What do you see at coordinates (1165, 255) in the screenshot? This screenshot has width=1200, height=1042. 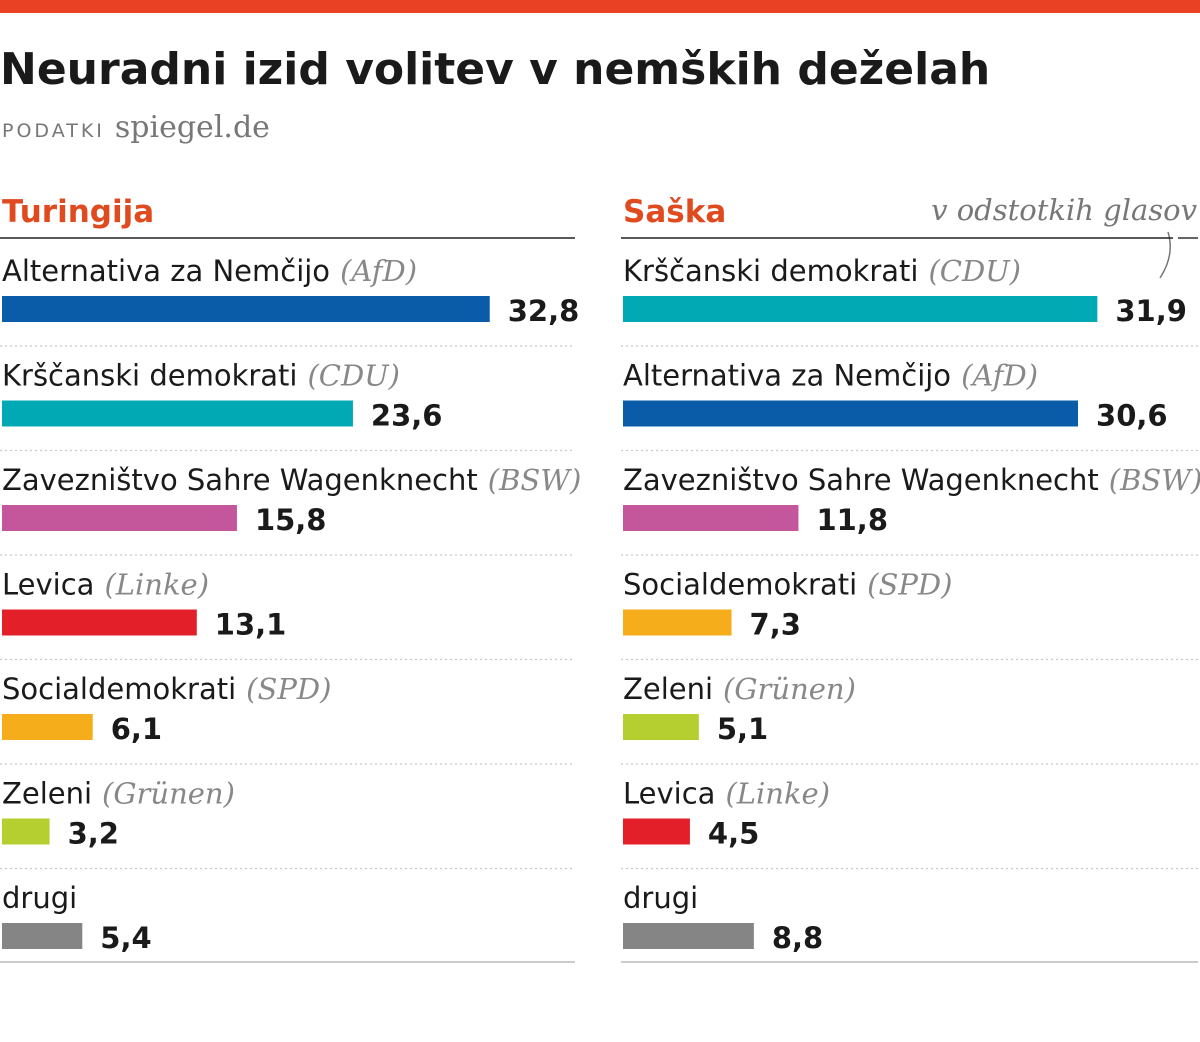 I see `note-leader` at bounding box center [1165, 255].